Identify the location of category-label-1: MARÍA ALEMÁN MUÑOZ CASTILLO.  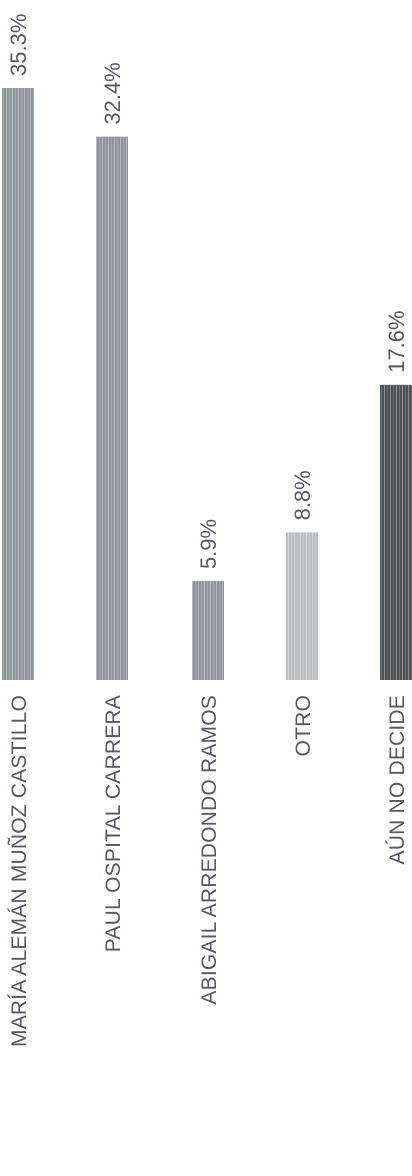
(19, 871).